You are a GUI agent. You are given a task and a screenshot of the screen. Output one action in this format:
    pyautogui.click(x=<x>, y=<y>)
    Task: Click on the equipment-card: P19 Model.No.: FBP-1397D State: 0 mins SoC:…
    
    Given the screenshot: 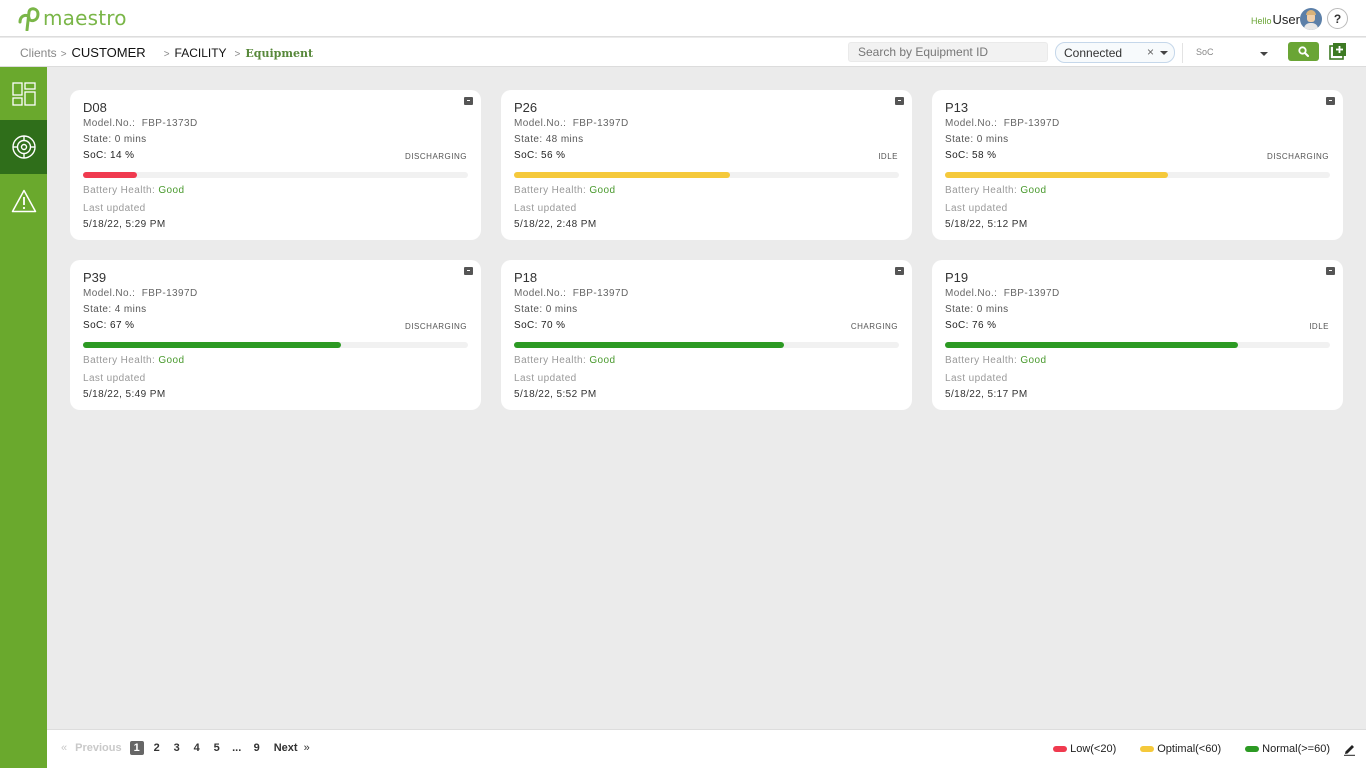 What is the action you would take?
    pyautogui.click(x=1137, y=335)
    